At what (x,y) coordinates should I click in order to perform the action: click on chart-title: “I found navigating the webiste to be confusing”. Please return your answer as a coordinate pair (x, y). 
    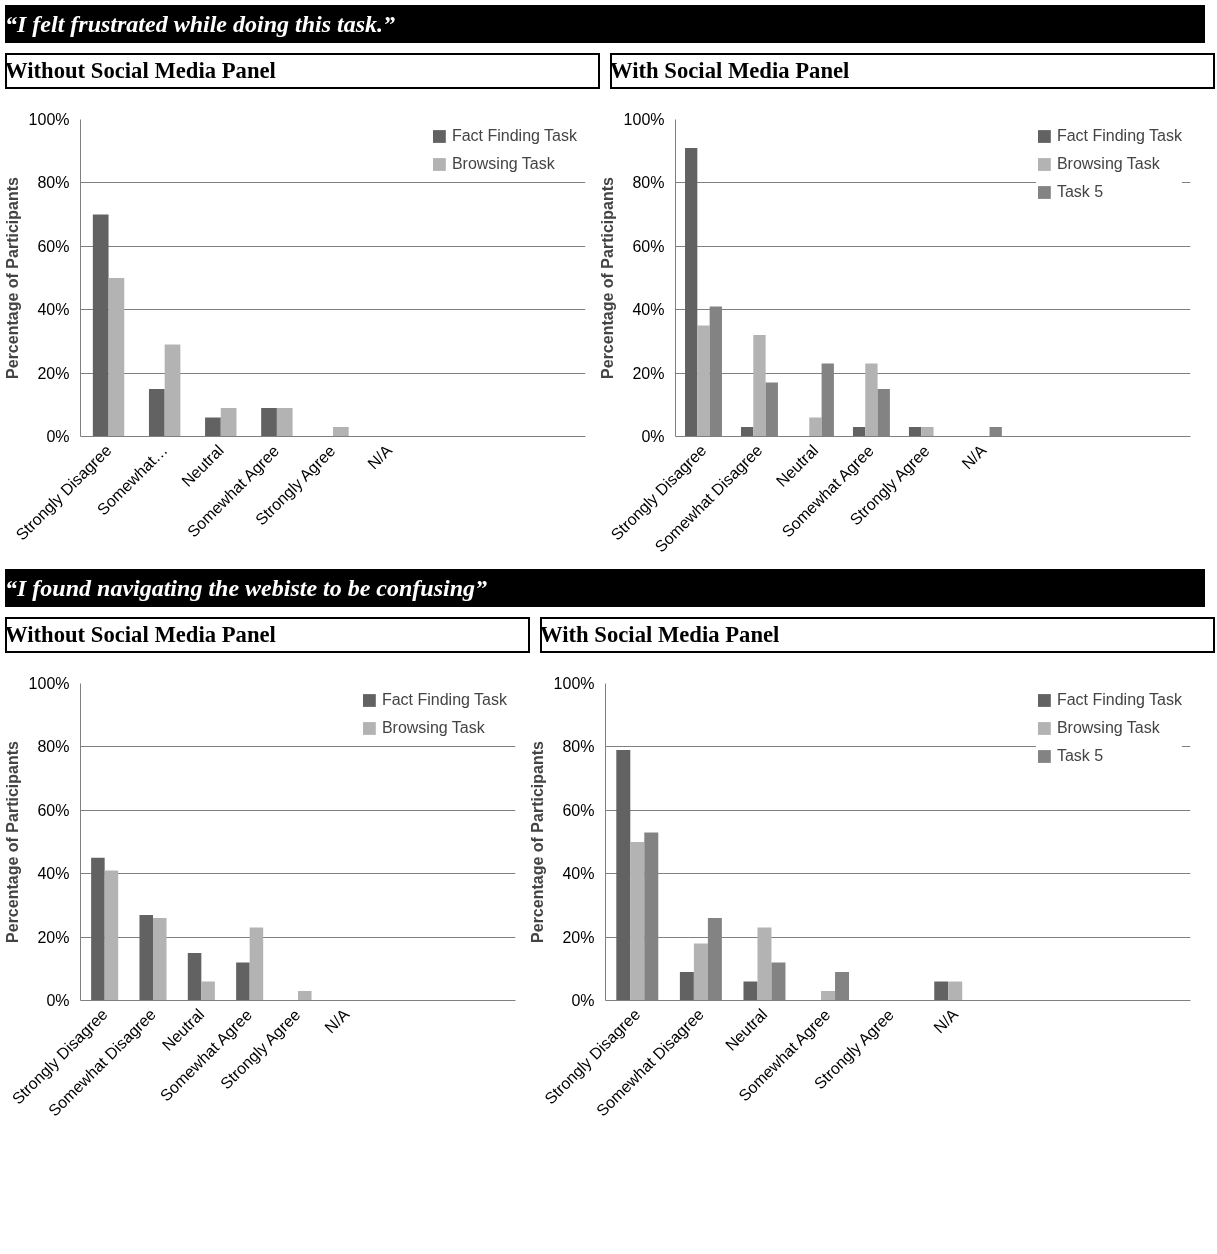
    Looking at the image, I should click on (246, 588).